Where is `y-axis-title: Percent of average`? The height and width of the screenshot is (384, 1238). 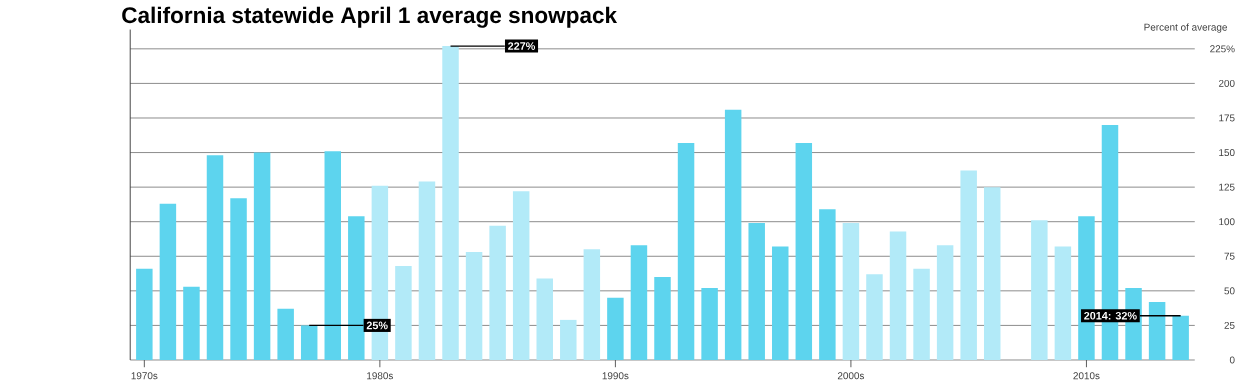
y-axis-title: Percent of average is located at coordinates (1185, 28).